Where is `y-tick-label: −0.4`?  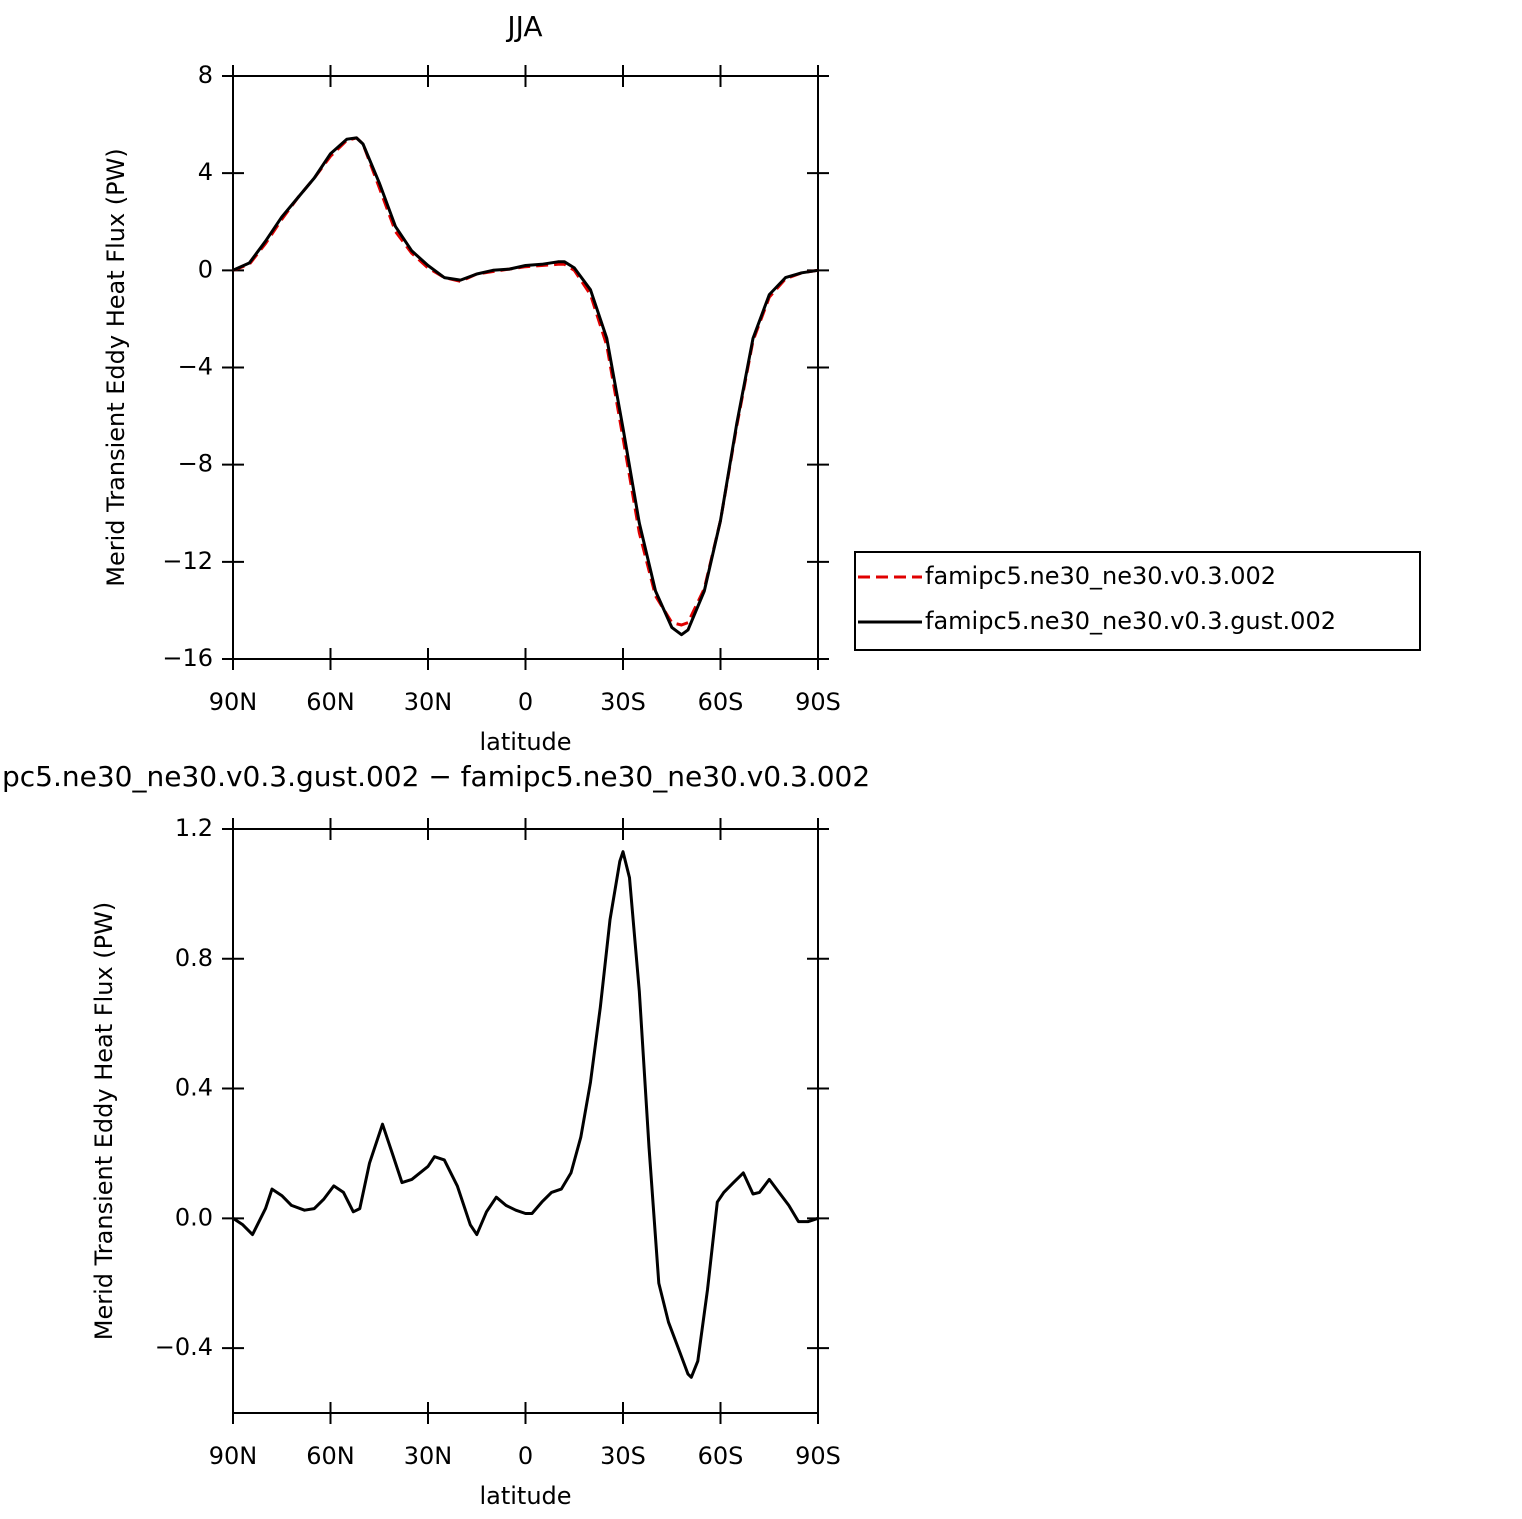 y-tick-label: −0.4 is located at coordinates (184, 1347).